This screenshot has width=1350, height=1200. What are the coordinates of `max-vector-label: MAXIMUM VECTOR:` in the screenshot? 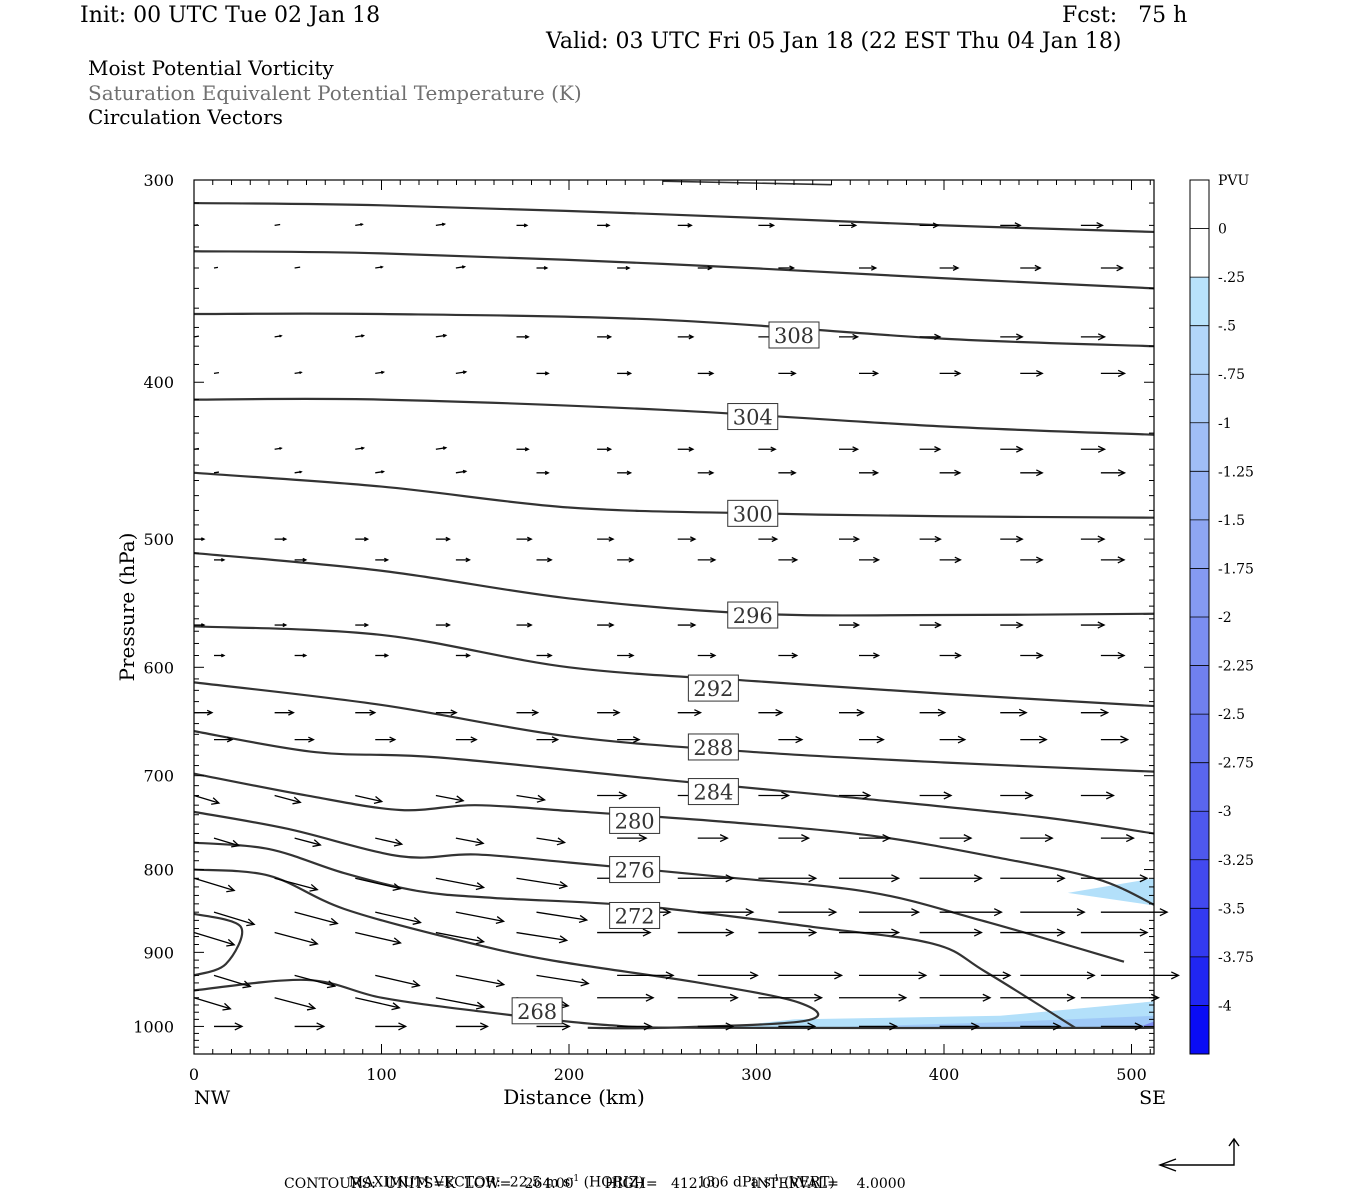 It's located at (424, 1182).